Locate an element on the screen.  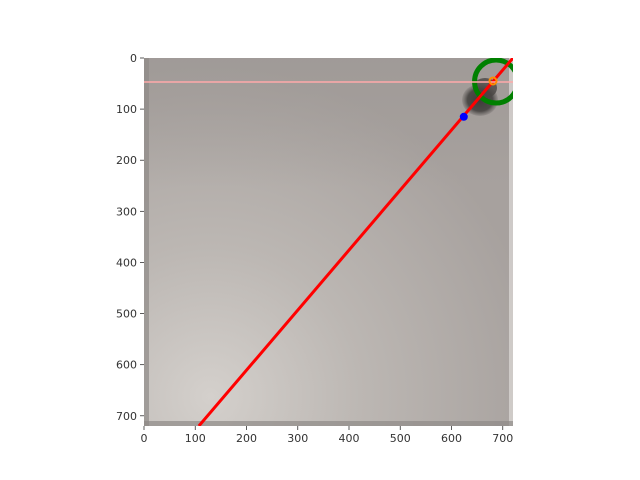
y-tick-label: 100 is located at coordinates (126, 109).